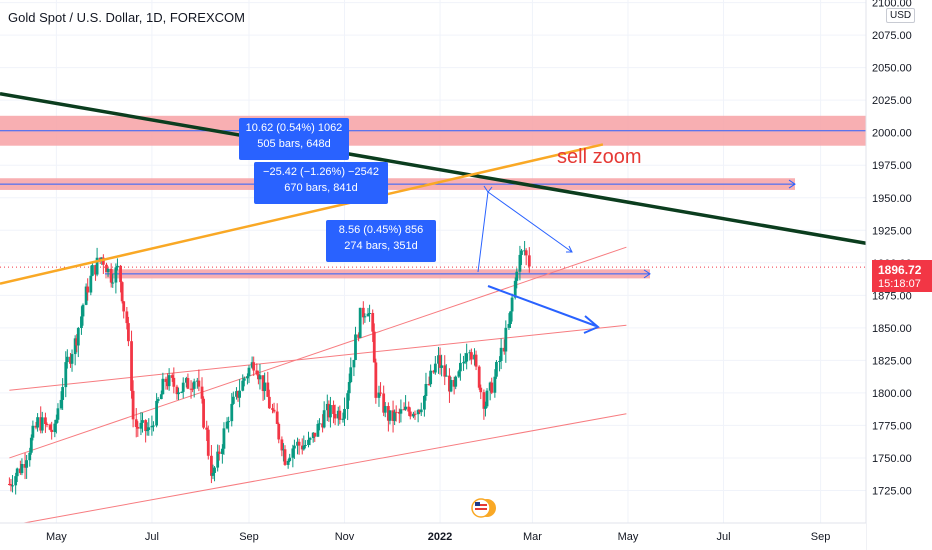 This screenshot has height=550, width=932. What do you see at coordinates (892, 199) in the screenshot?
I see `y-tick-label: 1950.00` at bounding box center [892, 199].